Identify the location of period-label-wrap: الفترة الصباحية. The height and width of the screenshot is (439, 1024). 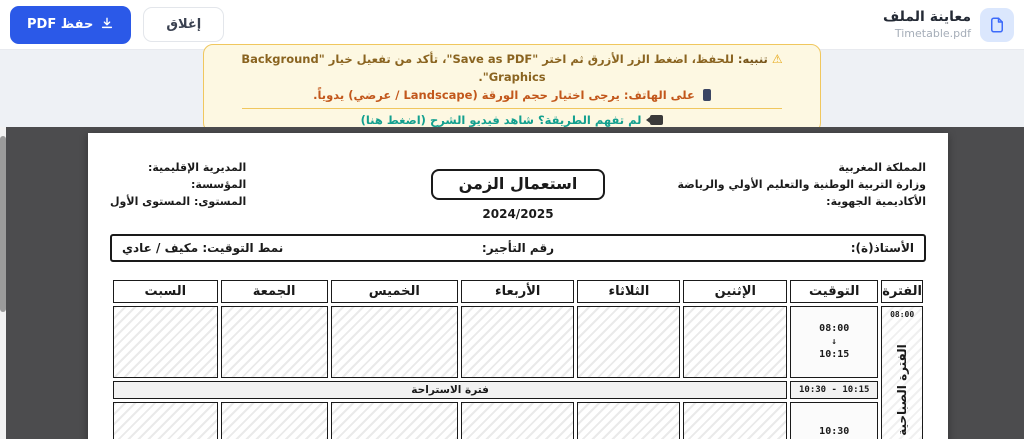
(902, 373).